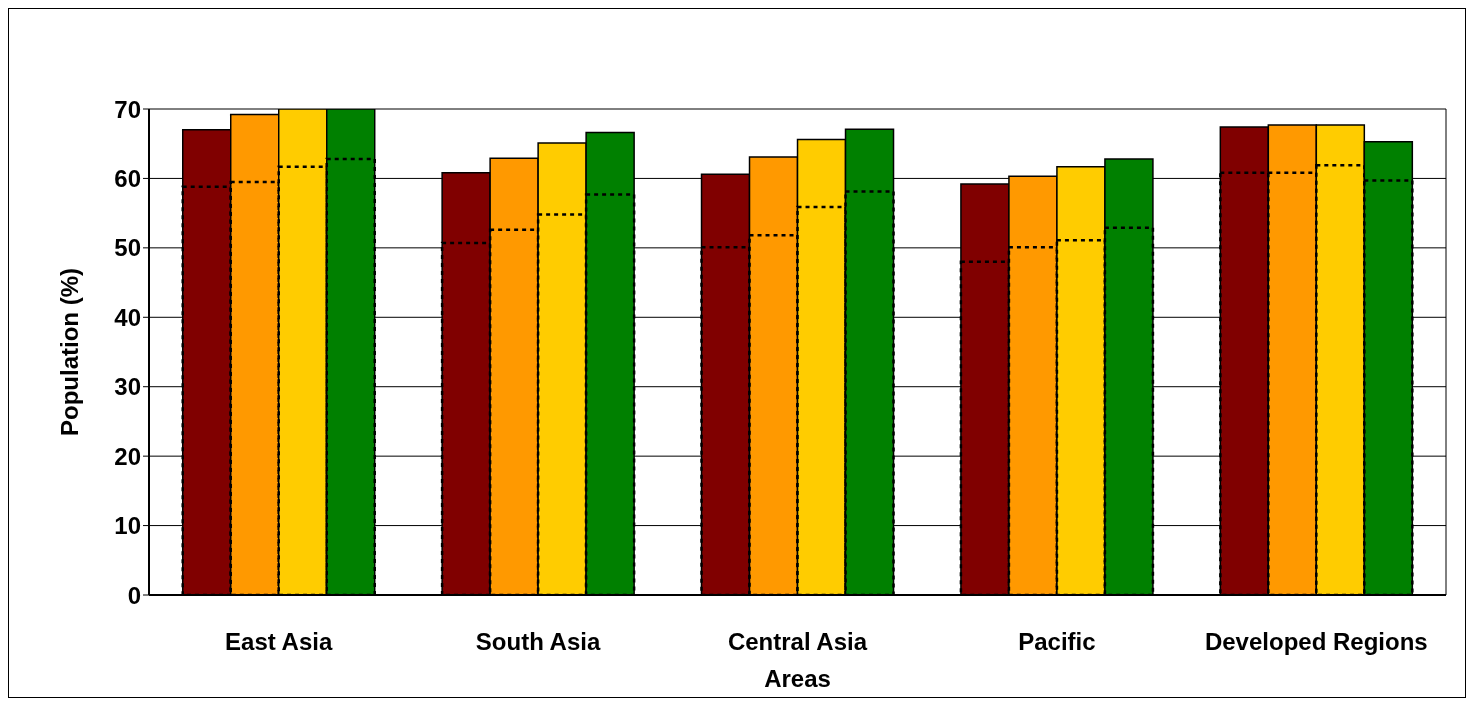  I want to click on y-tick-label: 30, so click(127, 387).